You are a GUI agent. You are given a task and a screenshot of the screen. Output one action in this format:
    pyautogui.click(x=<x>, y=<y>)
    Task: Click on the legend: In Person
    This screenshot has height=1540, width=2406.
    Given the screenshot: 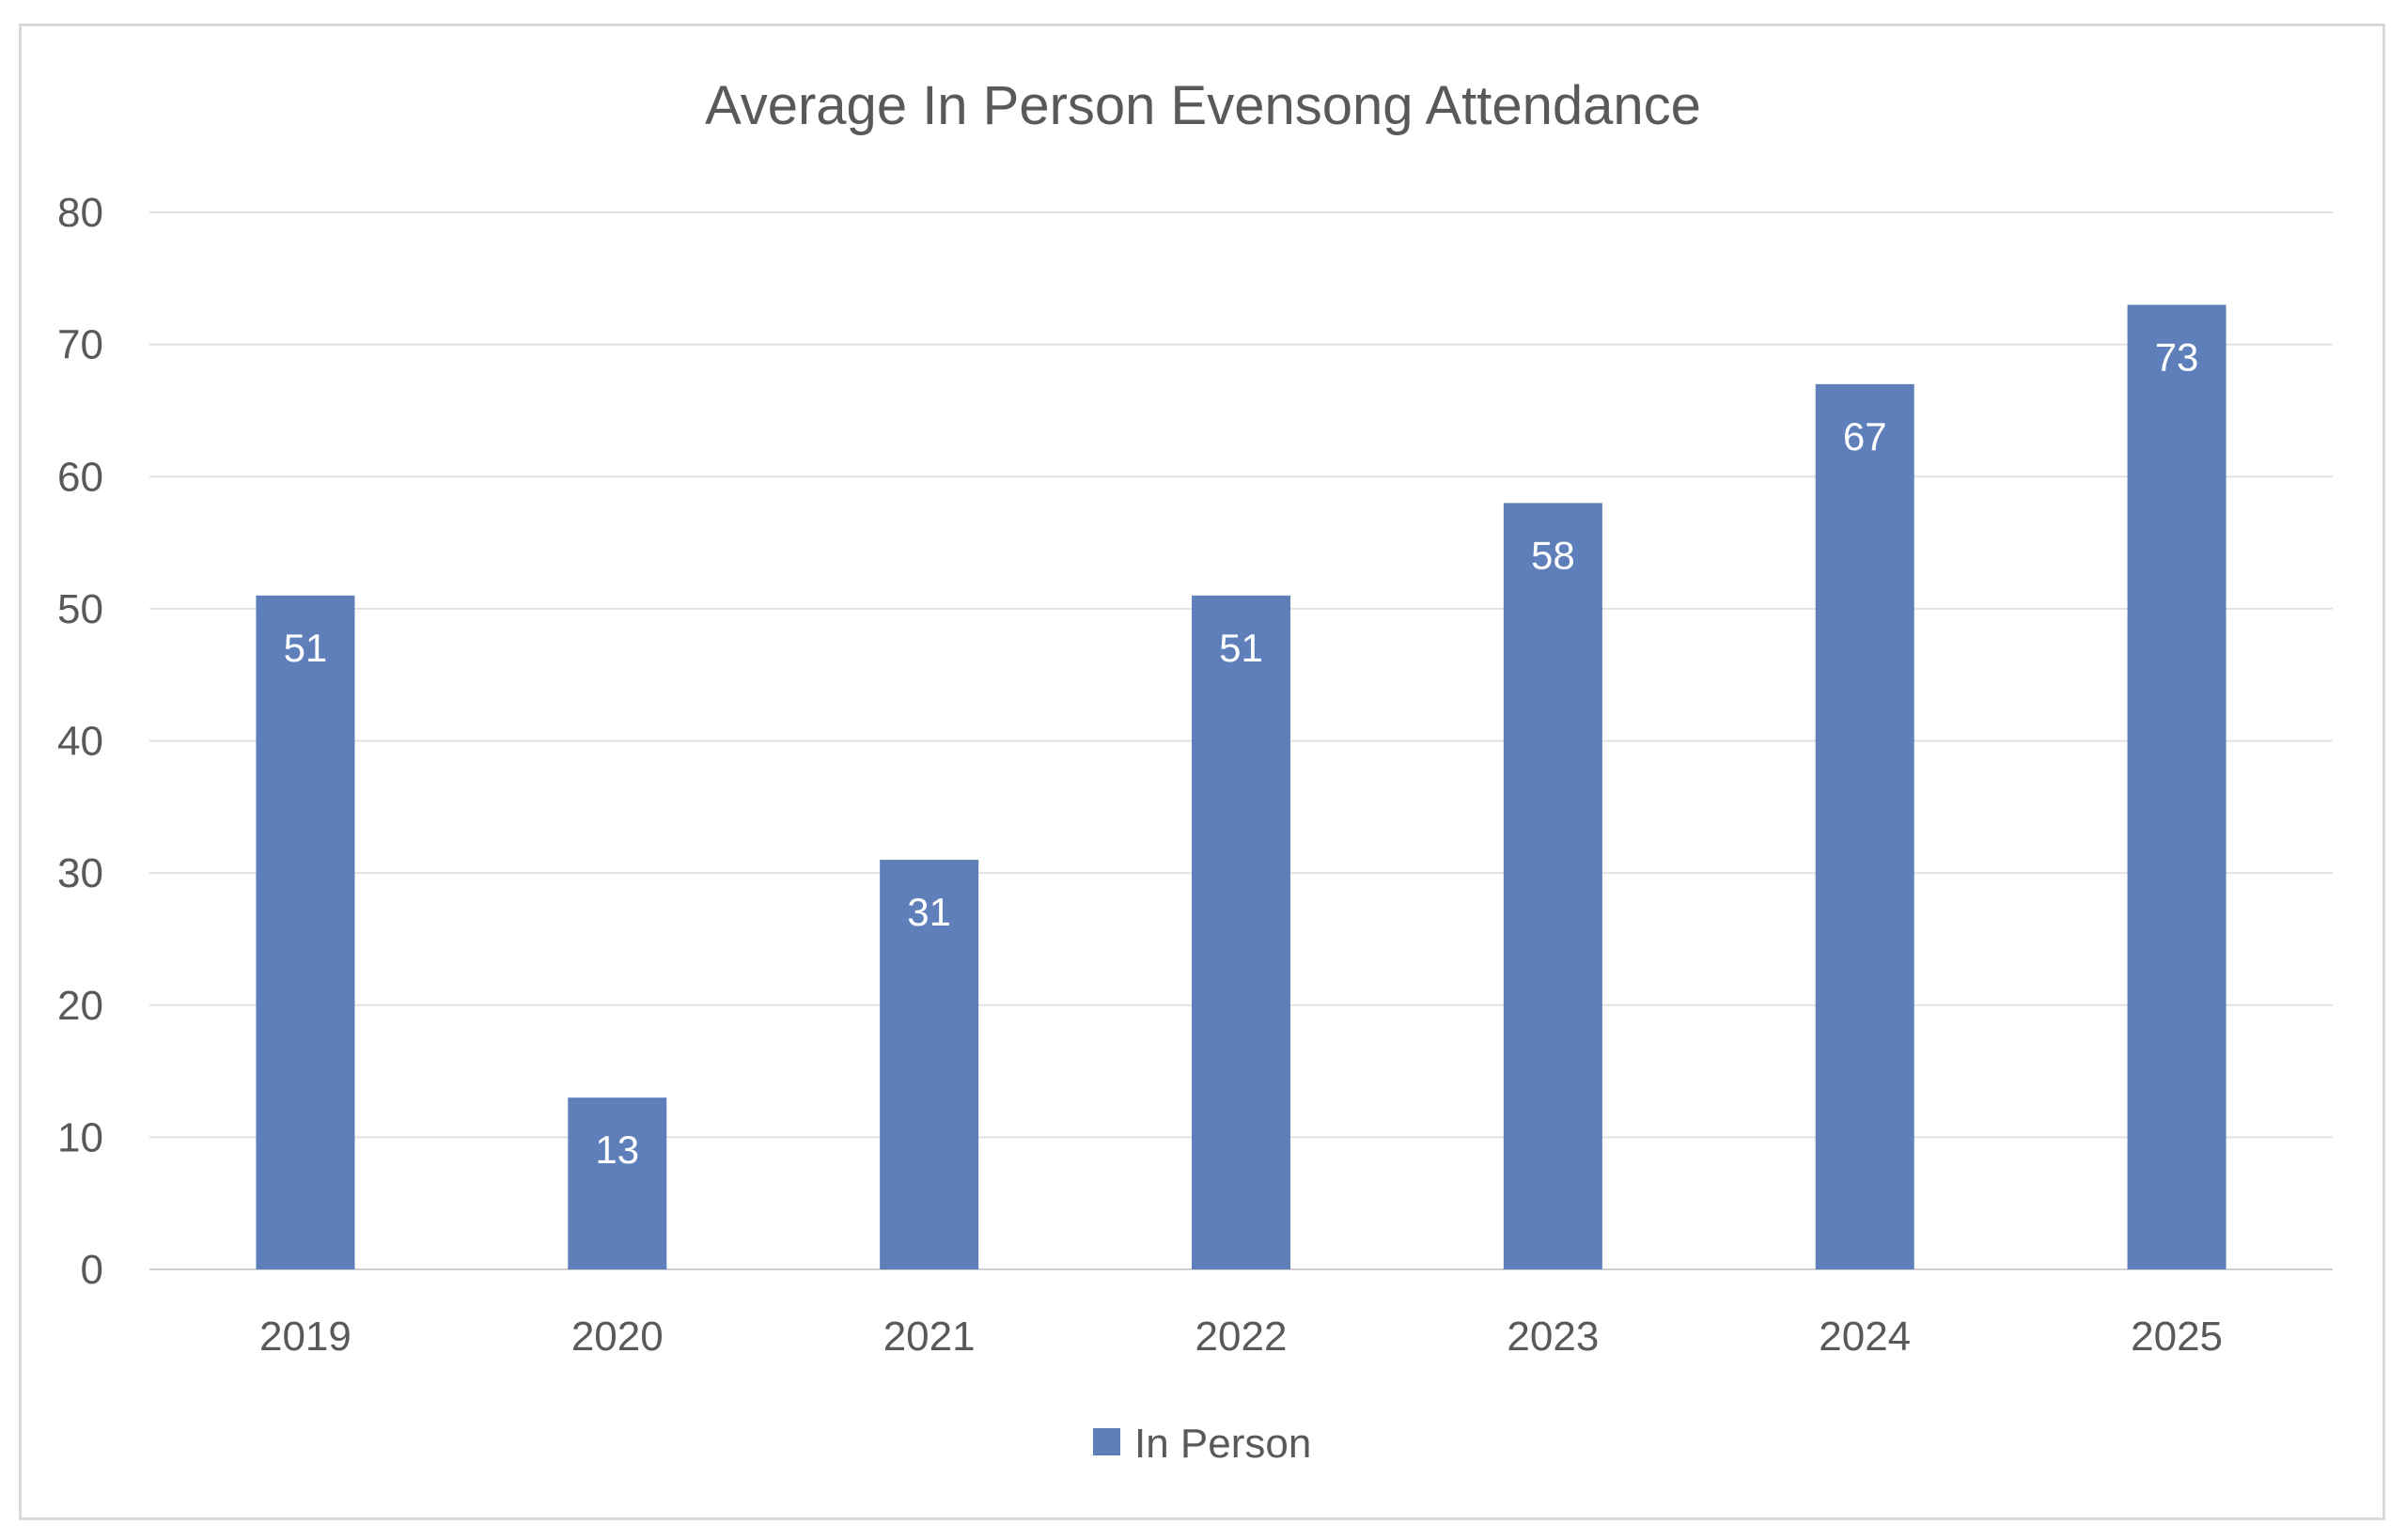 What is the action you would take?
    pyautogui.click(x=1202, y=1444)
    